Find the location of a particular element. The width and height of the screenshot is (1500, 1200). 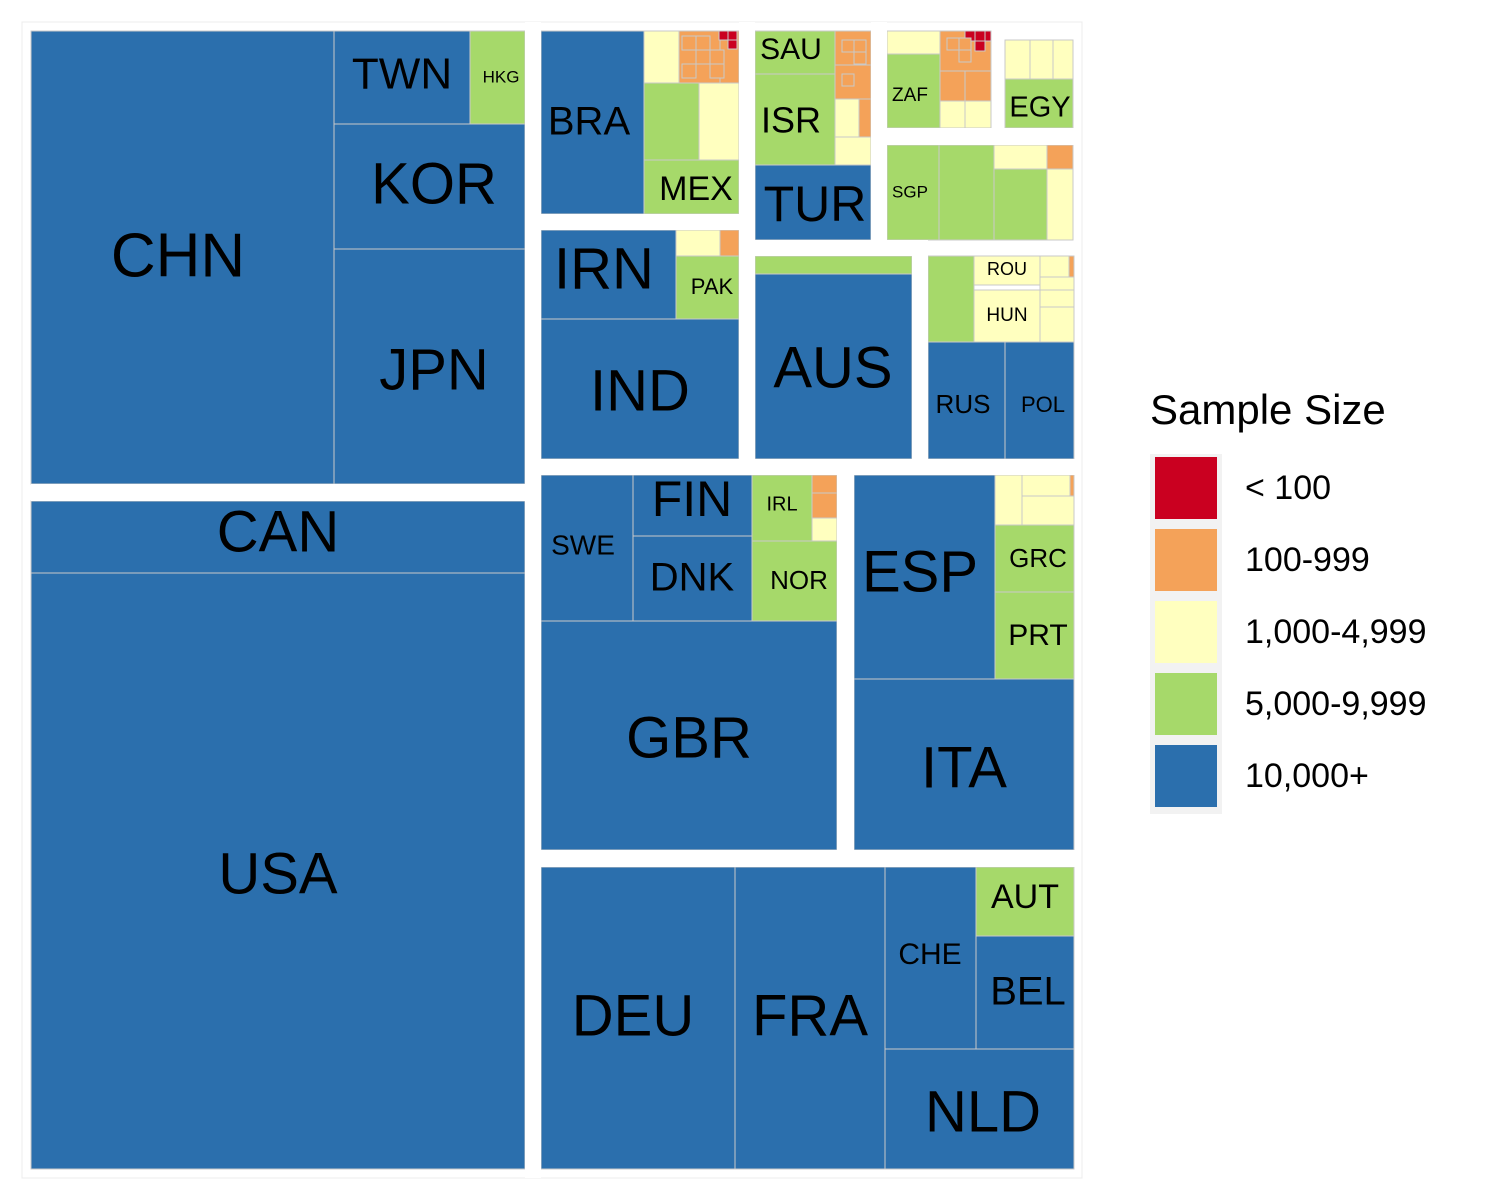

tile-tur is located at coordinates (813, 202).